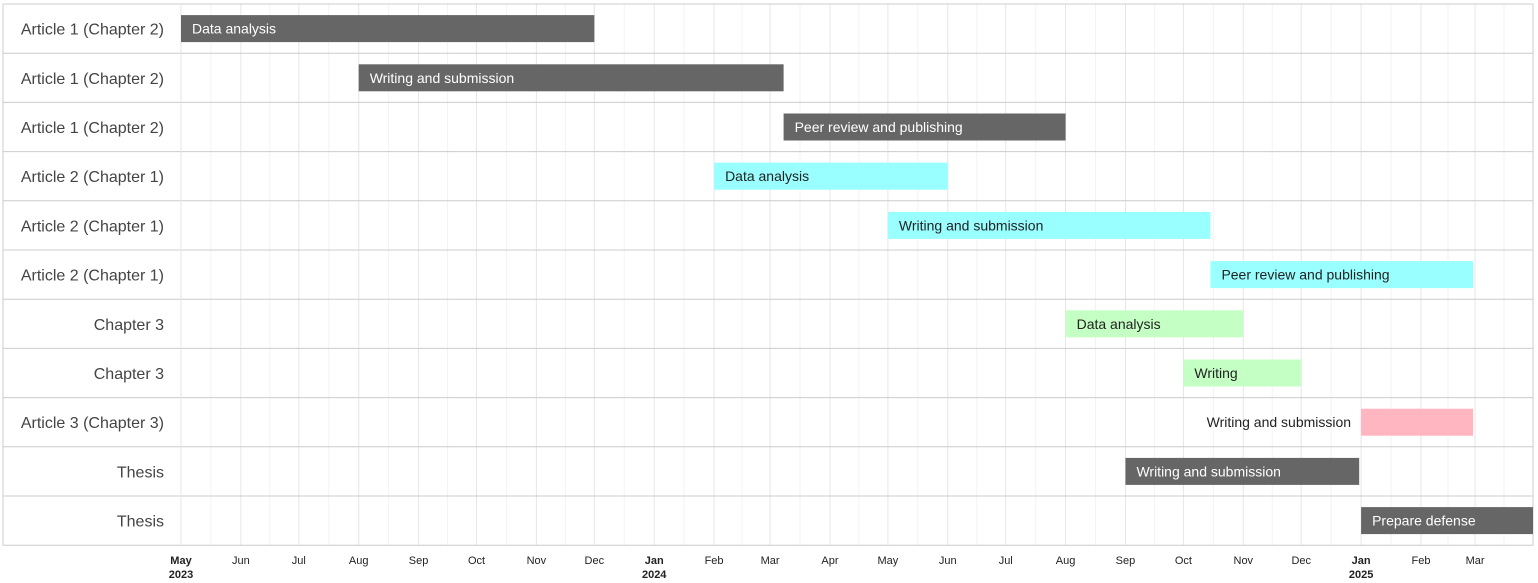 This screenshot has height=583, width=1538. What do you see at coordinates (829, 561) in the screenshot?
I see `x-tick-label: Apr` at bounding box center [829, 561].